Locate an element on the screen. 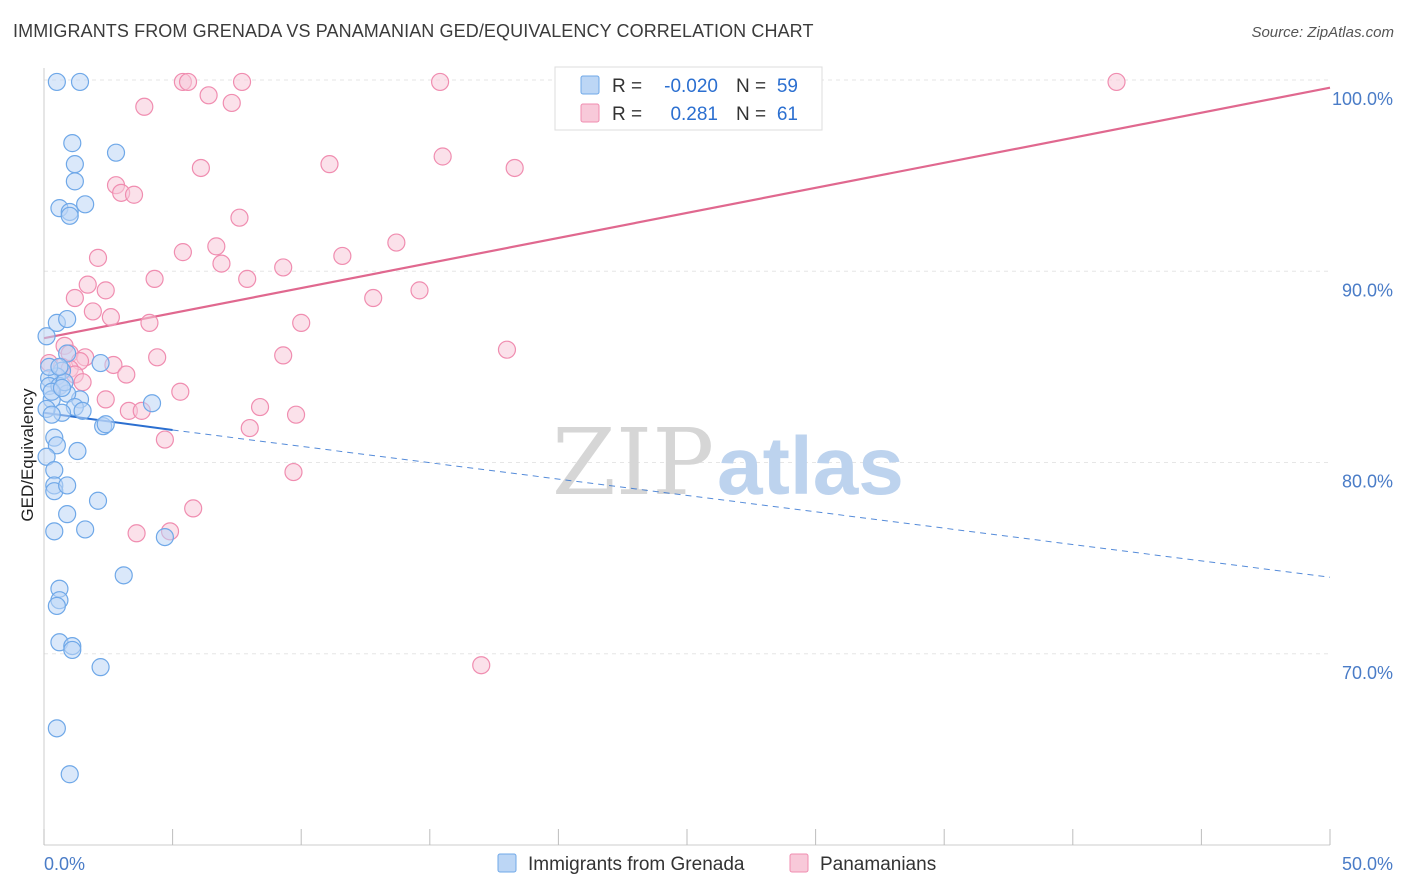 The width and height of the screenshot is (1406, 892). legend-swatch-blue is located at coordinates (590, 85).